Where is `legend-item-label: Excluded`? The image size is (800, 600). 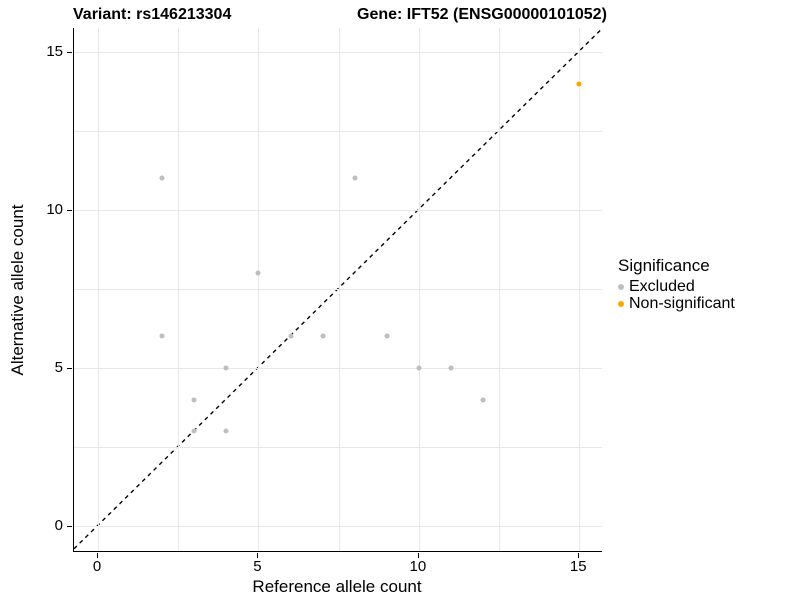
legend-item-label: Excluded is located at coordinates (662, 286).